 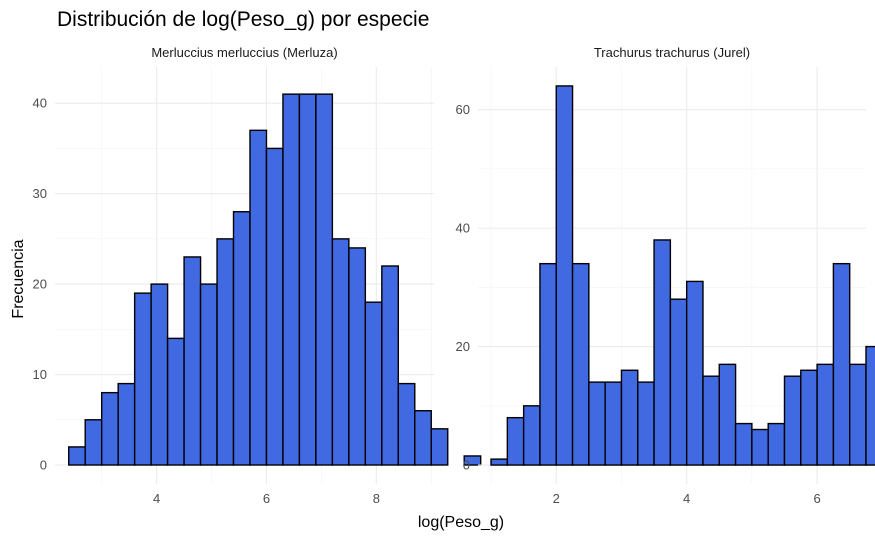 What do you see at coordinates (243, 19) in the screenshot?
I see `chart-title: Distribución de log(Peso_g) por especie` at bounding box center [243, 19].